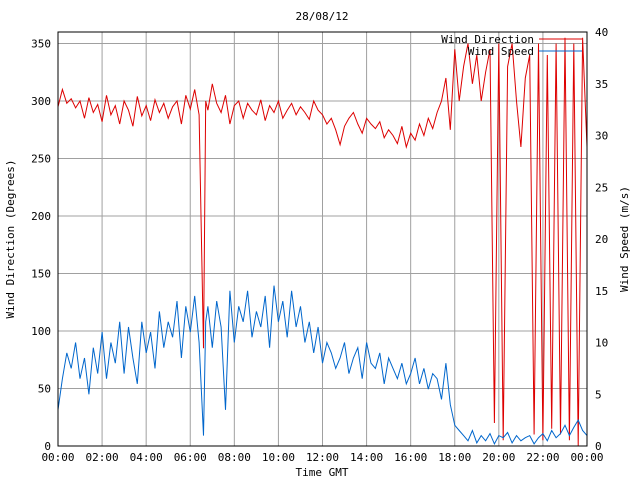 The width and height of the screenshot is (640, 480). Describe the element at coordinates (601, 343) in the screenshot. I see `y2-tick-label: 10` at that location.